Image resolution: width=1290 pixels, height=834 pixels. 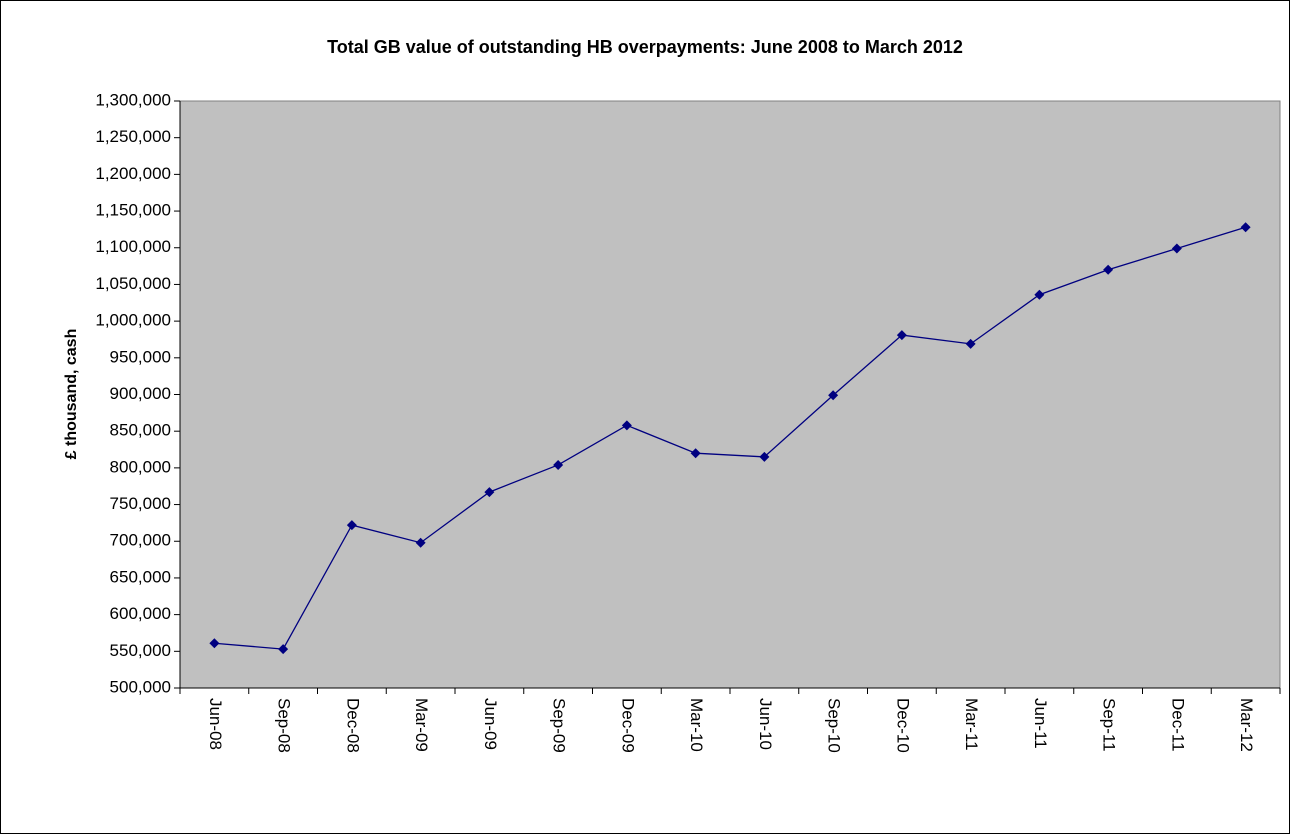 I want to click on y-axis-label: £ thousand, cash, so click(x=71, y=394).